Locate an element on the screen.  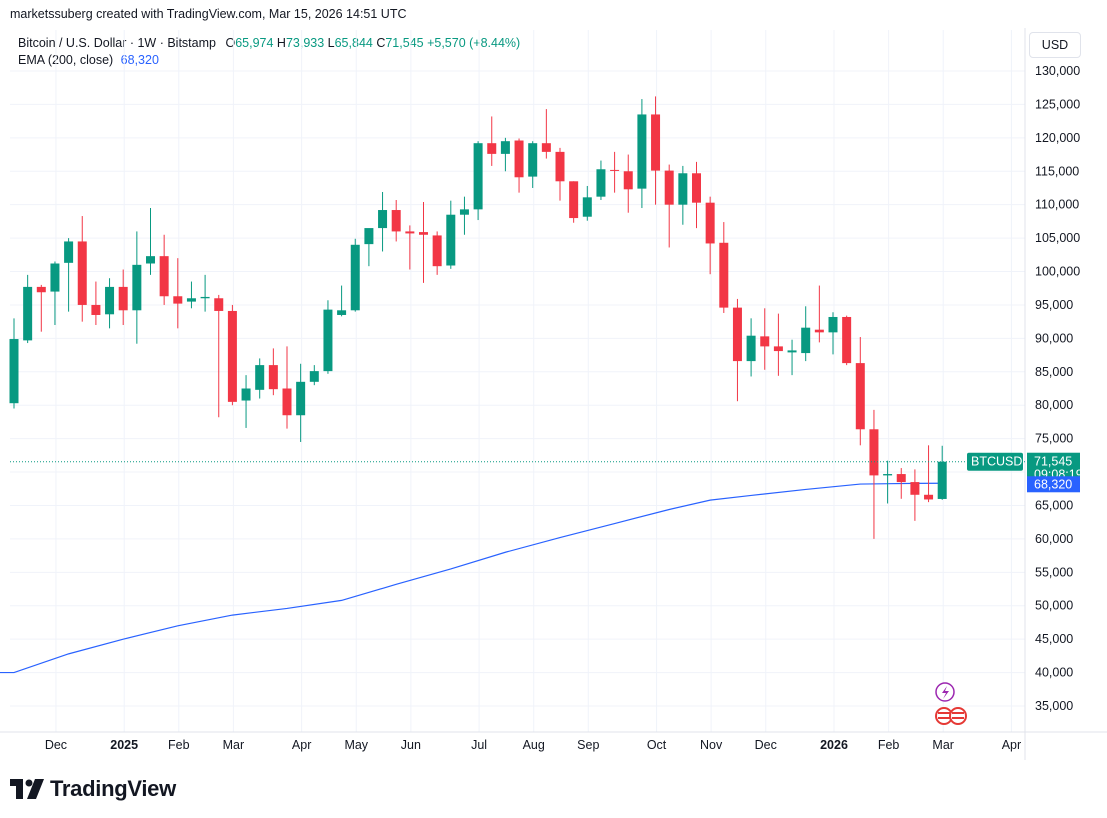
price-markers: BTCUSD 71,545 09:08:19 68,320 is located at coordinates (546, 472).